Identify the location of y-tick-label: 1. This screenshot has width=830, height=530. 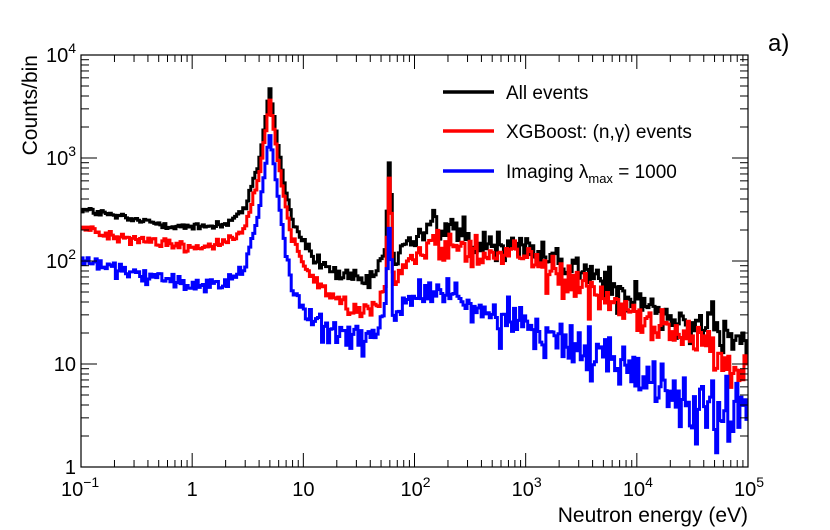
(70, 468).